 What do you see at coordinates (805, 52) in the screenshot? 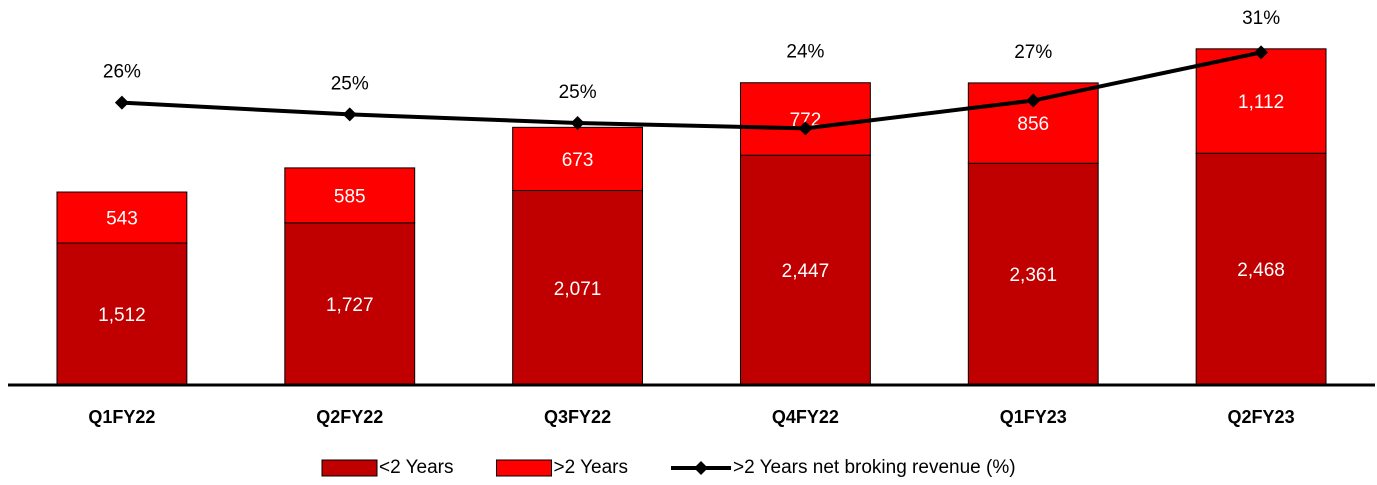
I see `line-label: 24%` at bounding box center [805, 52].